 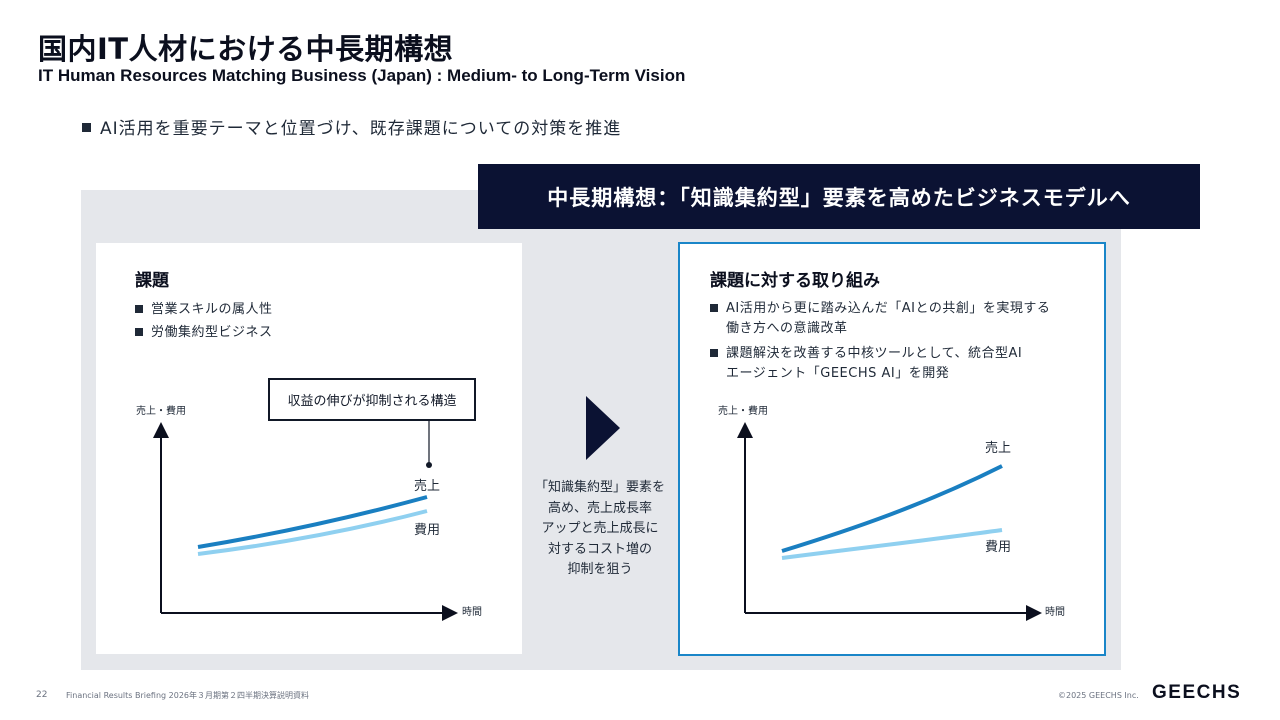 I want to click on right-series-cost-label: 費用, so click(x=998, y=547).